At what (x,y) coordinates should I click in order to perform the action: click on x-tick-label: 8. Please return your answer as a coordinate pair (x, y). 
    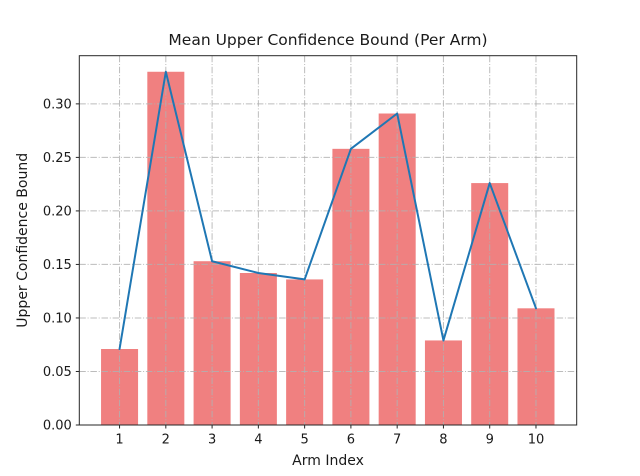
    Looking at the image, I should click on (443, 440).